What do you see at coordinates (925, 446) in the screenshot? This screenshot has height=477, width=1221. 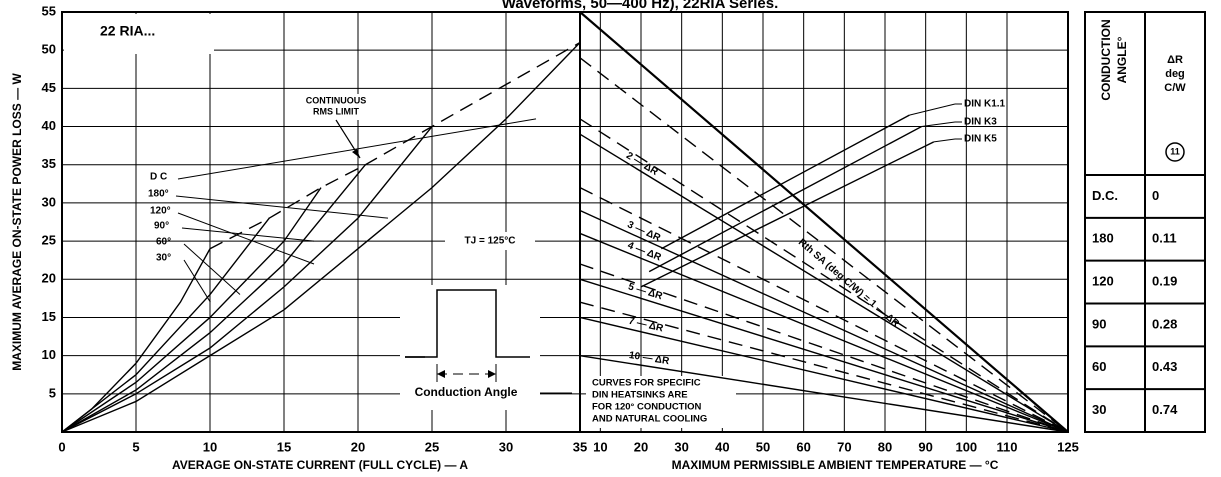 I see `x-tick-label: 90` at bounding box center [925, 446].